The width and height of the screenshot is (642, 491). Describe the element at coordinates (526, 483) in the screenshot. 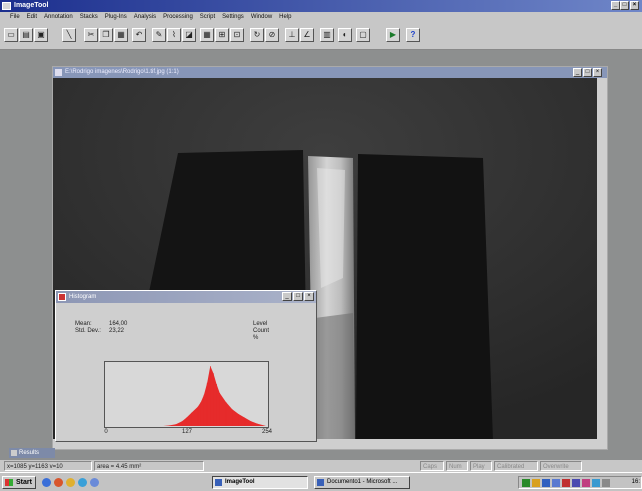

I see `tray-network-icon` at that location.